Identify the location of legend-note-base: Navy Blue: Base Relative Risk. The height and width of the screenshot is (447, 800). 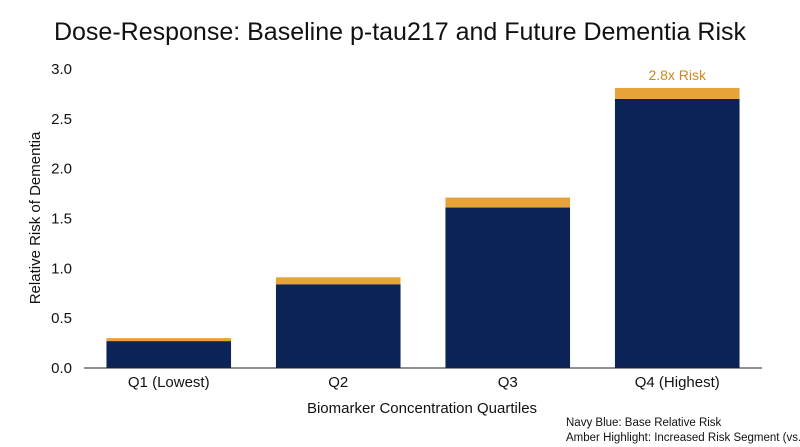
(644, 423).